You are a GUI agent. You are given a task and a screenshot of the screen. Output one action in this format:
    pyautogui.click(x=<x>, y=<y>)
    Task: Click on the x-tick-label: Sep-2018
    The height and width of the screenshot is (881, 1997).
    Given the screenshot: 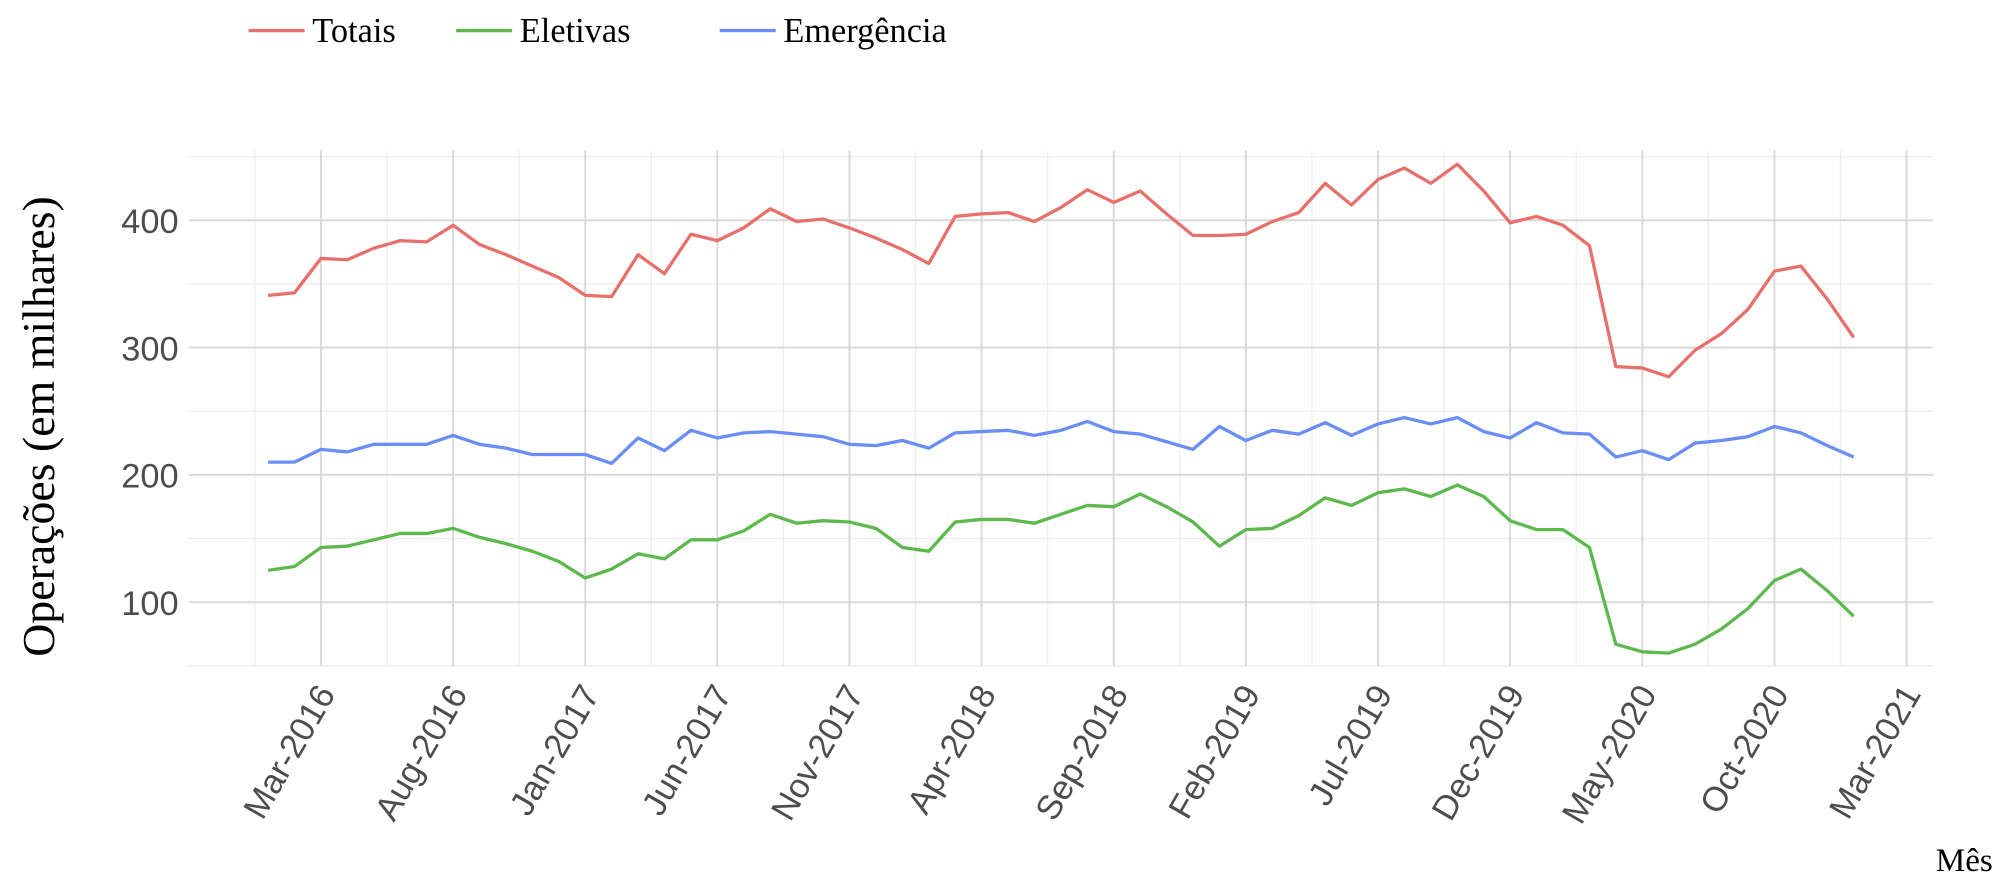 What is the action you would take?
    pyautogui.click(x=1082, y=753)
    